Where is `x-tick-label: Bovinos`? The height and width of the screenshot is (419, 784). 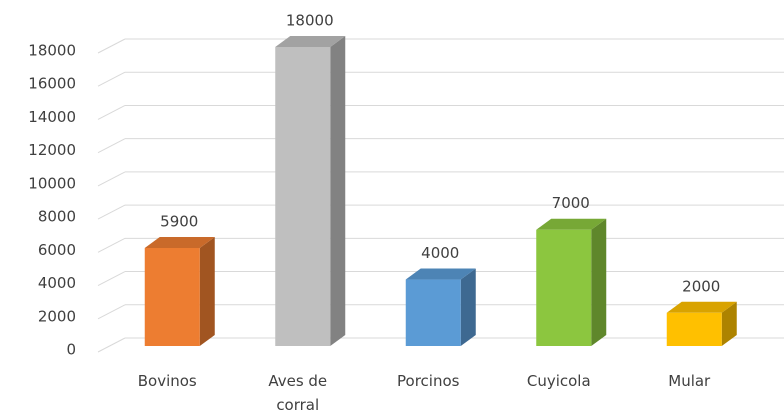 x-tick-label: Bovinos is located at coordinates (167, 381).